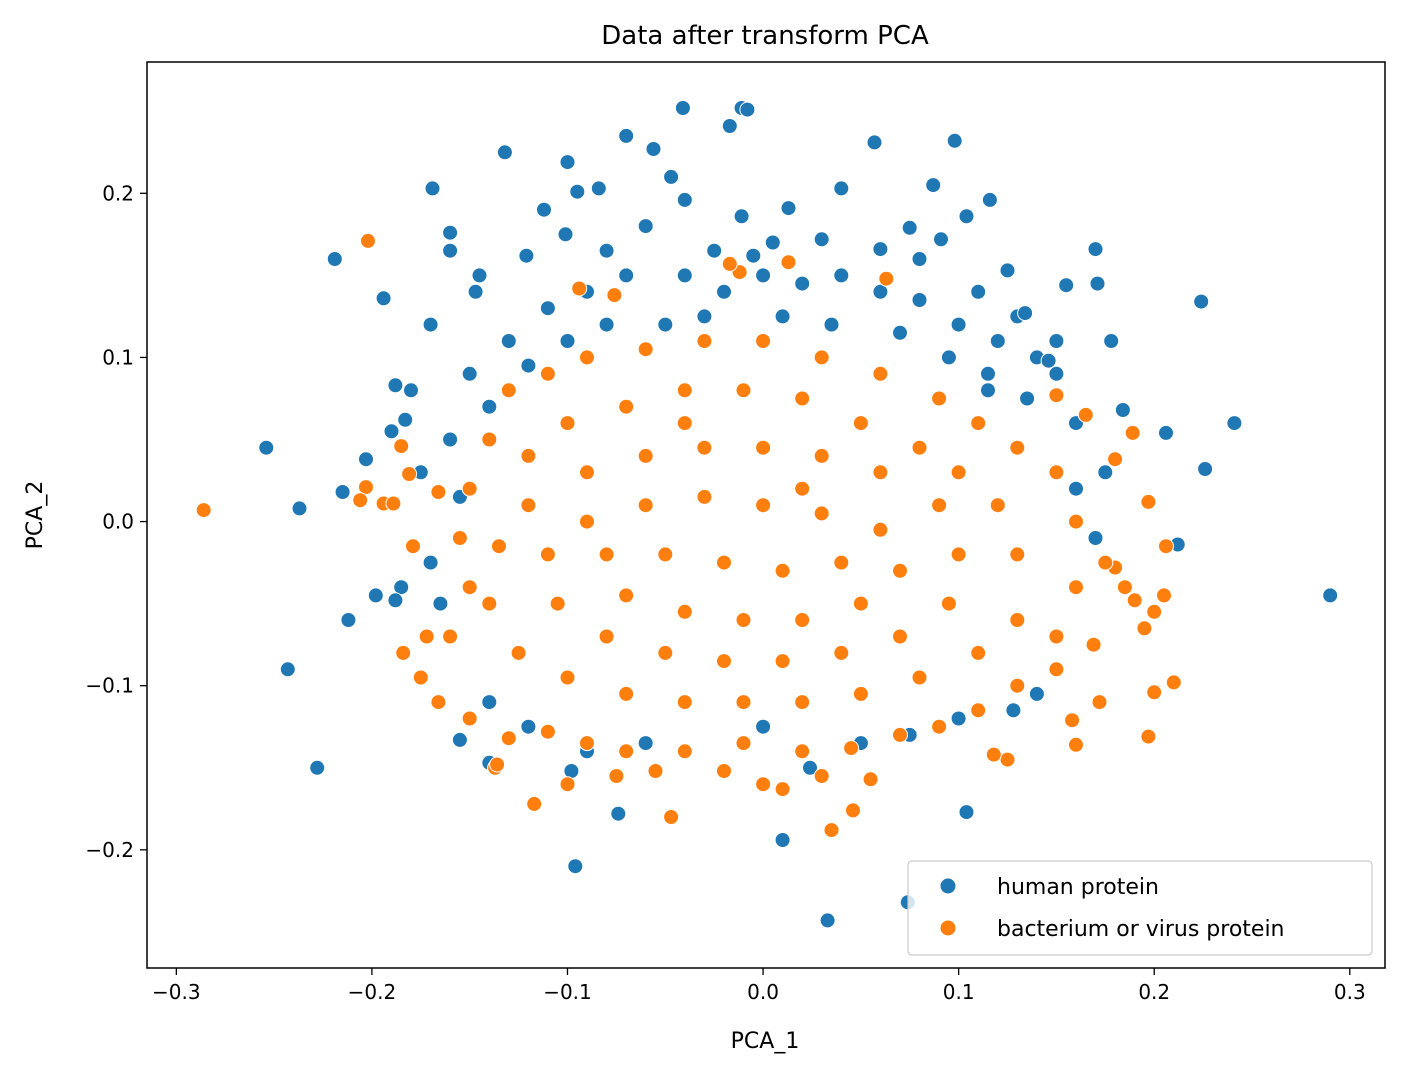 The image size is (1409, 1075). Describe the element at coordinates (765, 36) in the screenshot. I see `chart-title: Data after transform PCA` at that location.